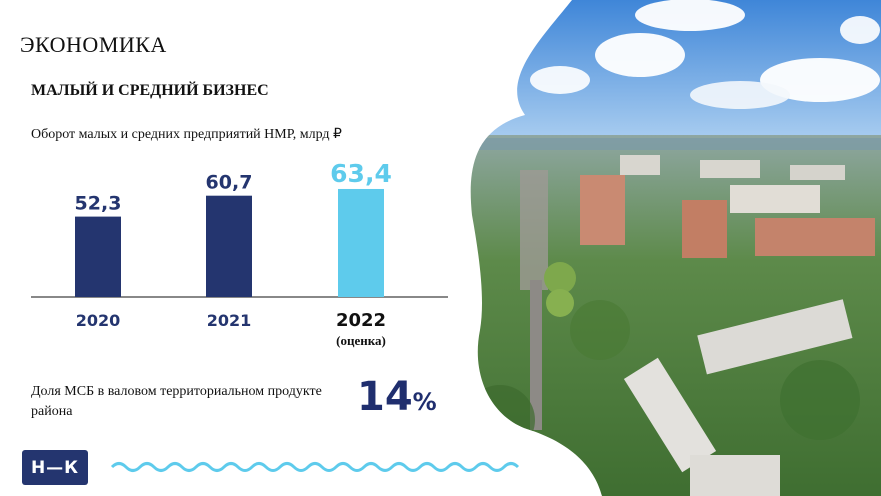  I want to click on share-number: 14, so click(385, 397).